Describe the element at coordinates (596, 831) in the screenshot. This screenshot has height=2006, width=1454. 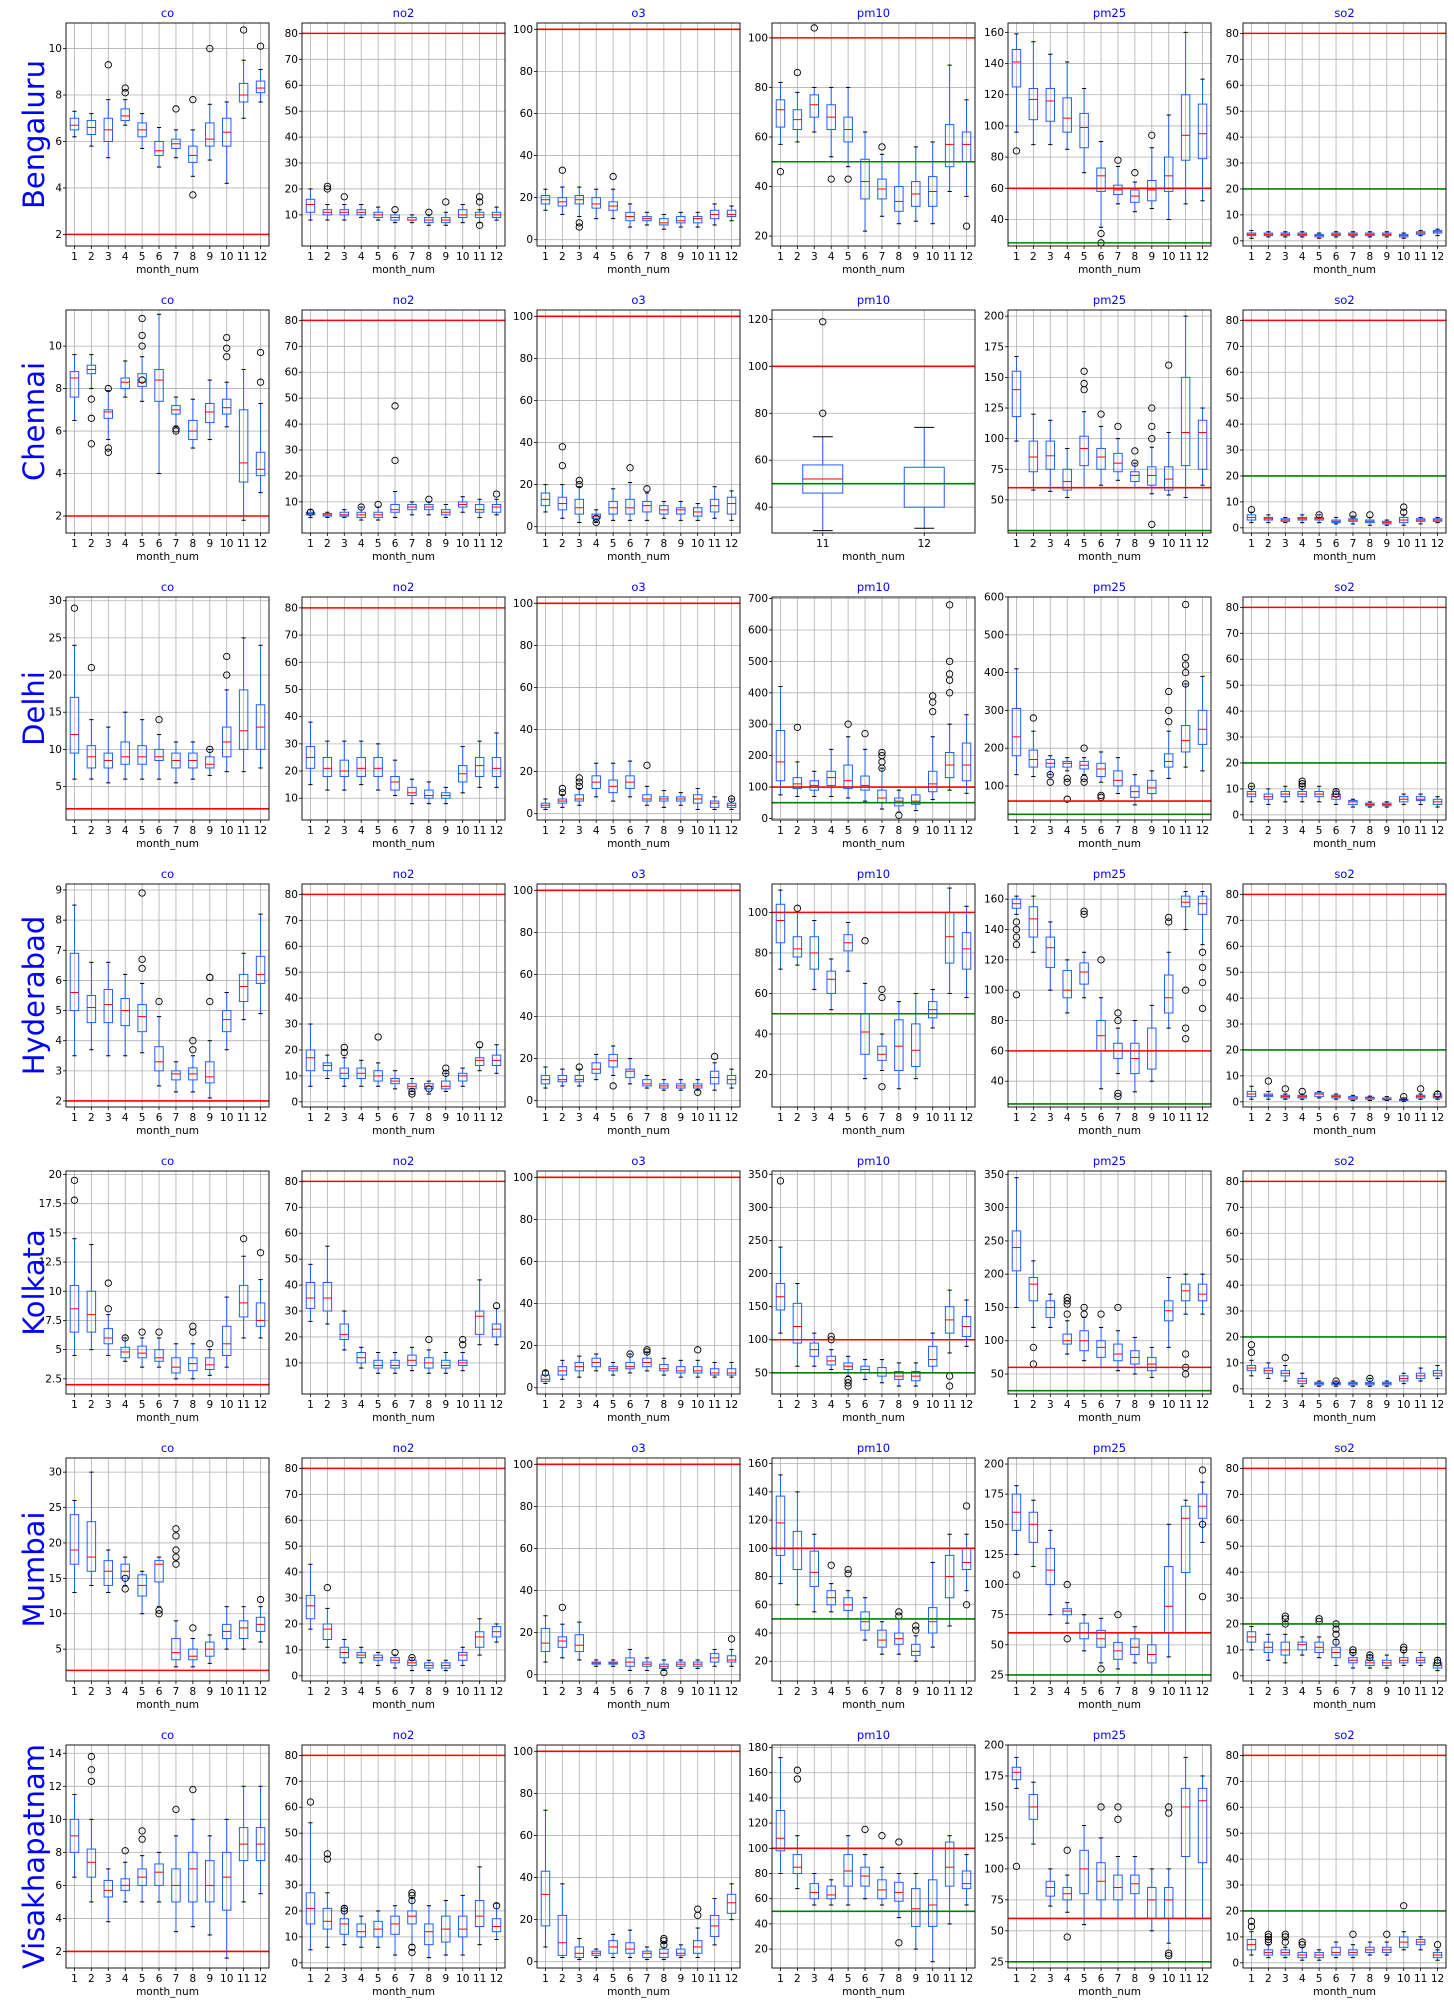
I see `x-tick-label: 4` at that location.